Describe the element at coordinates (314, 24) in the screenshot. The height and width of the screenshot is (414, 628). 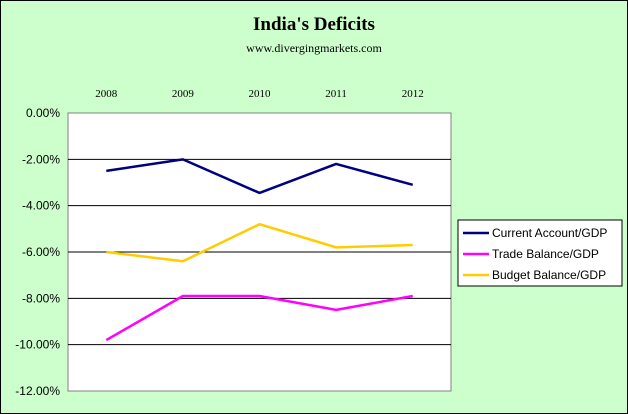
I see `chart-title: India's Deficits` at that location.